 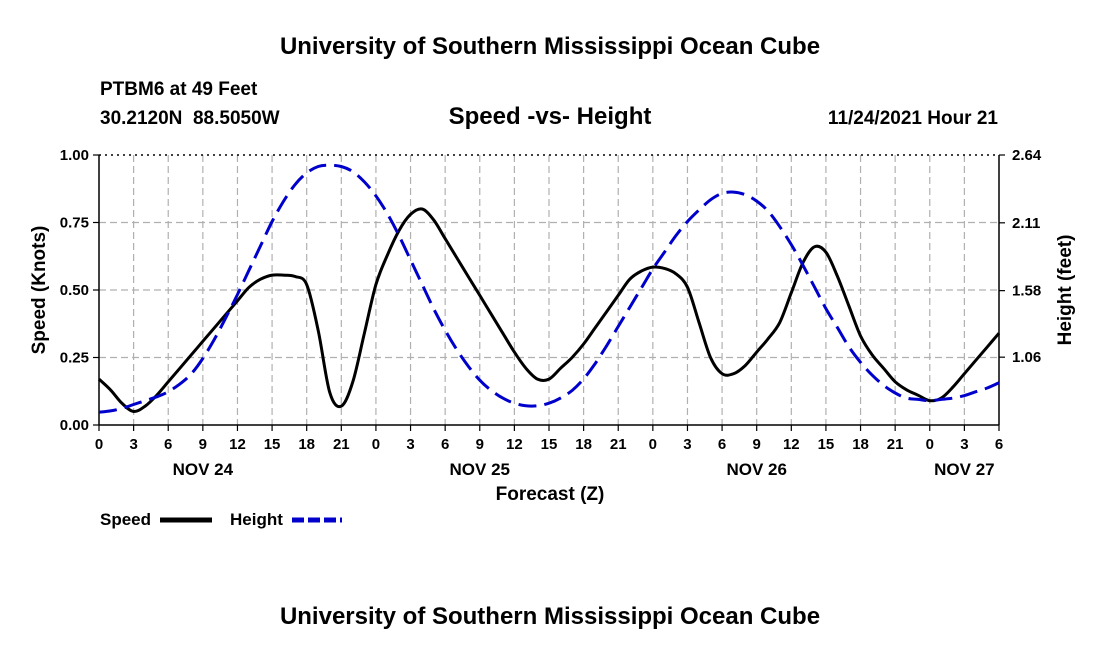 I want to click on y2-tick-label: 1.06, so click(x=1026, y=357).